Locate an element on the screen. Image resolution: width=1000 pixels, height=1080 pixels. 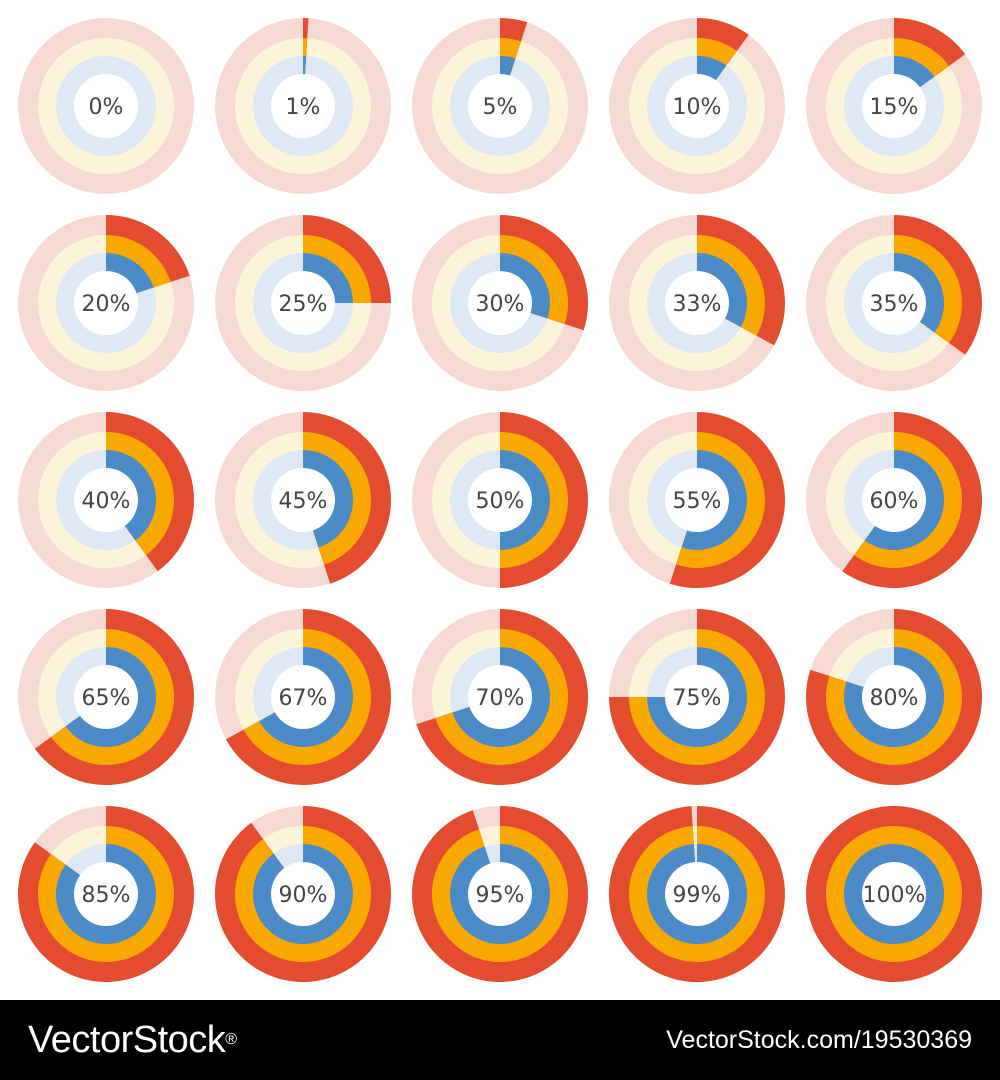
donut-33-percent: 33% is located at coordinates (697, 303).